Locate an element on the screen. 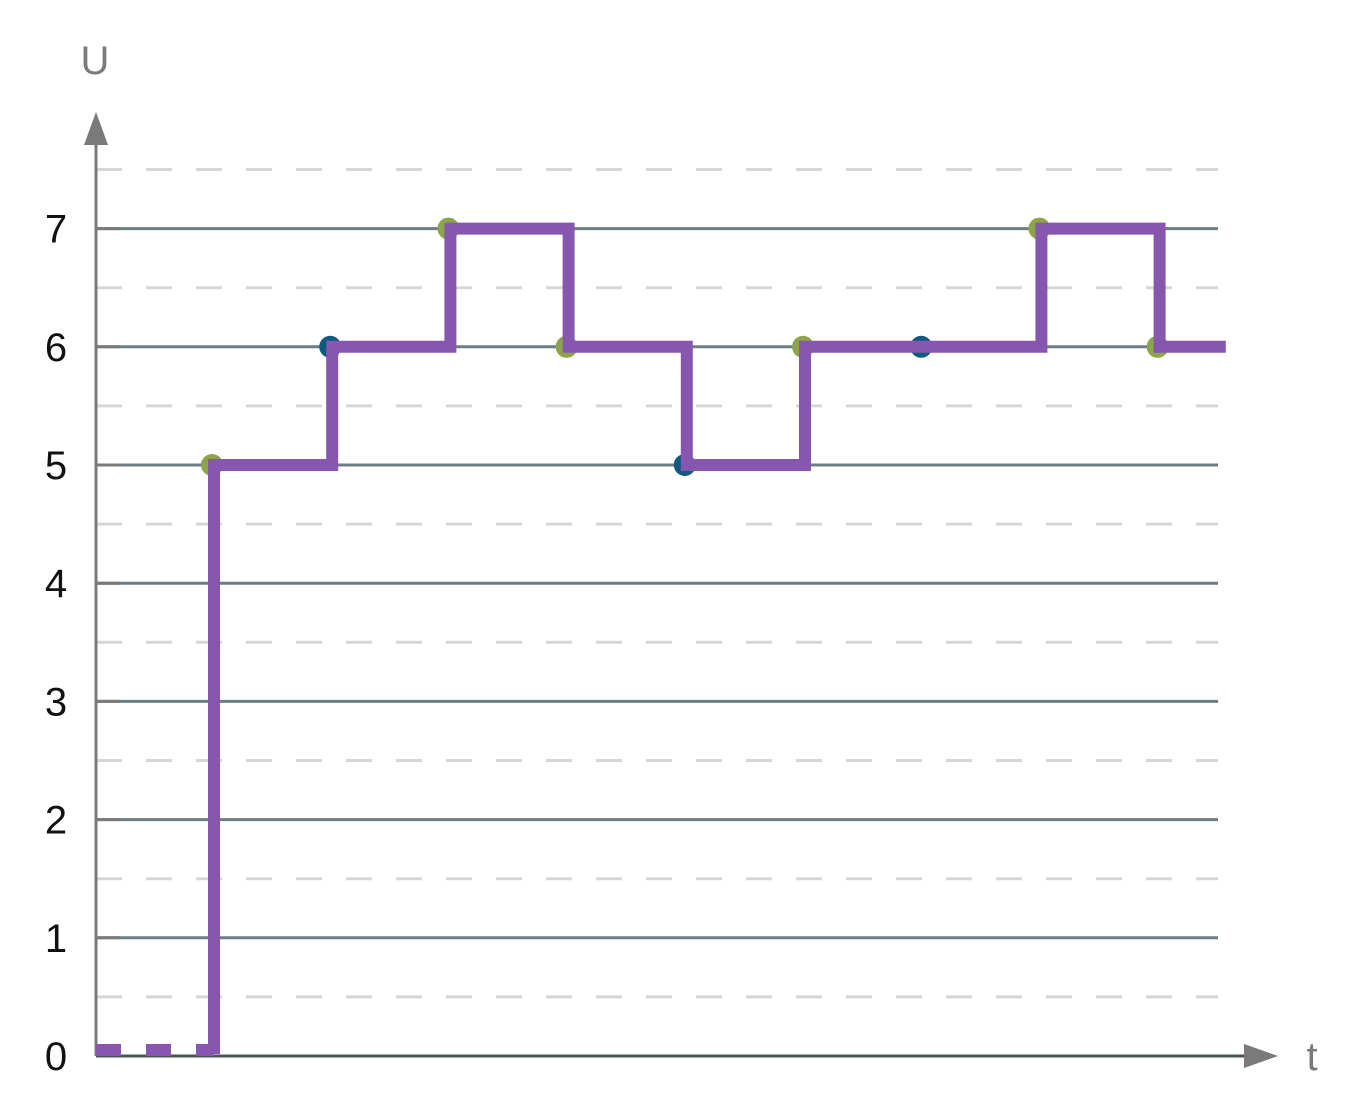 The height and width of the screenshot is (1116, 1363). y-tick-label: 2 is located at coordinates (56, 821).